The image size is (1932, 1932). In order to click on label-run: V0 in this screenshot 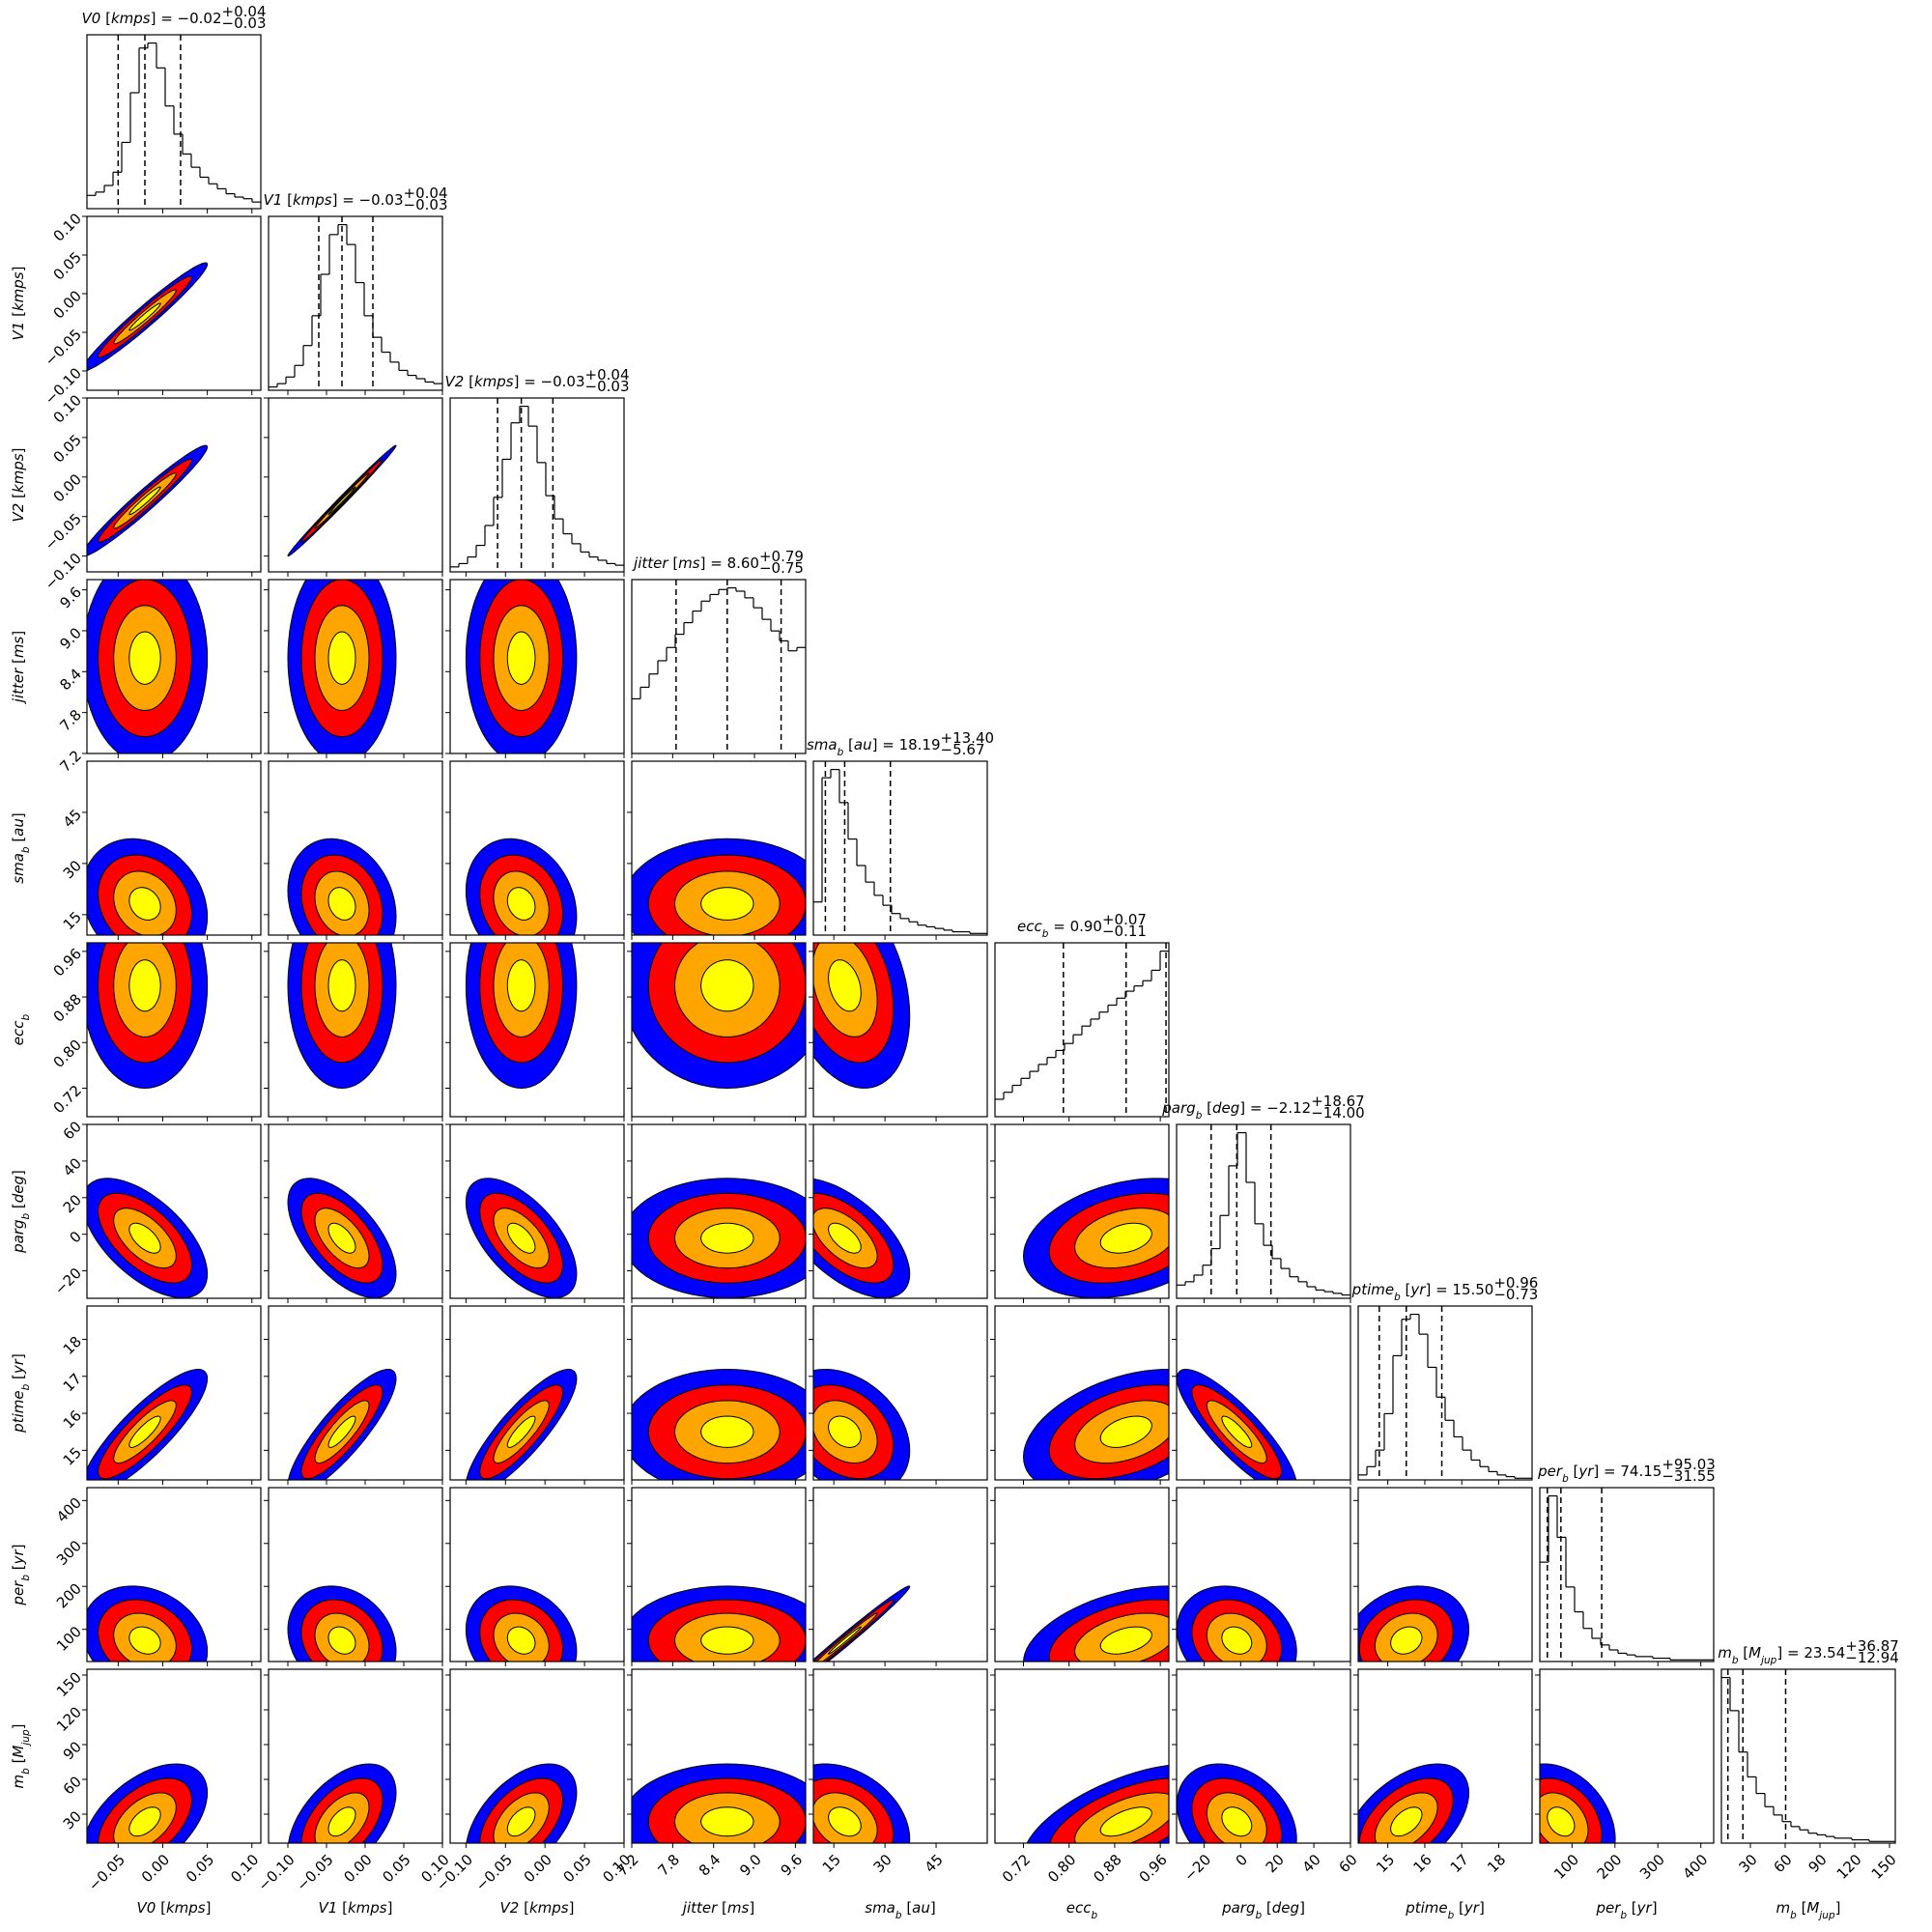, I will do `click(91, 18)`.